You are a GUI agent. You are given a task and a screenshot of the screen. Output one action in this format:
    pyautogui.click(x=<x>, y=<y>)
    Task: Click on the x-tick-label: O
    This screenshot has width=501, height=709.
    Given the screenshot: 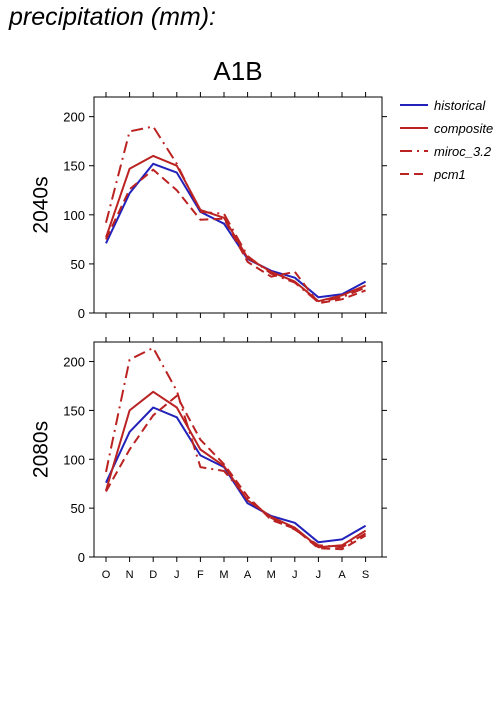 What is the action you would take?
    pyautogui.click(x=106, y=575)
    